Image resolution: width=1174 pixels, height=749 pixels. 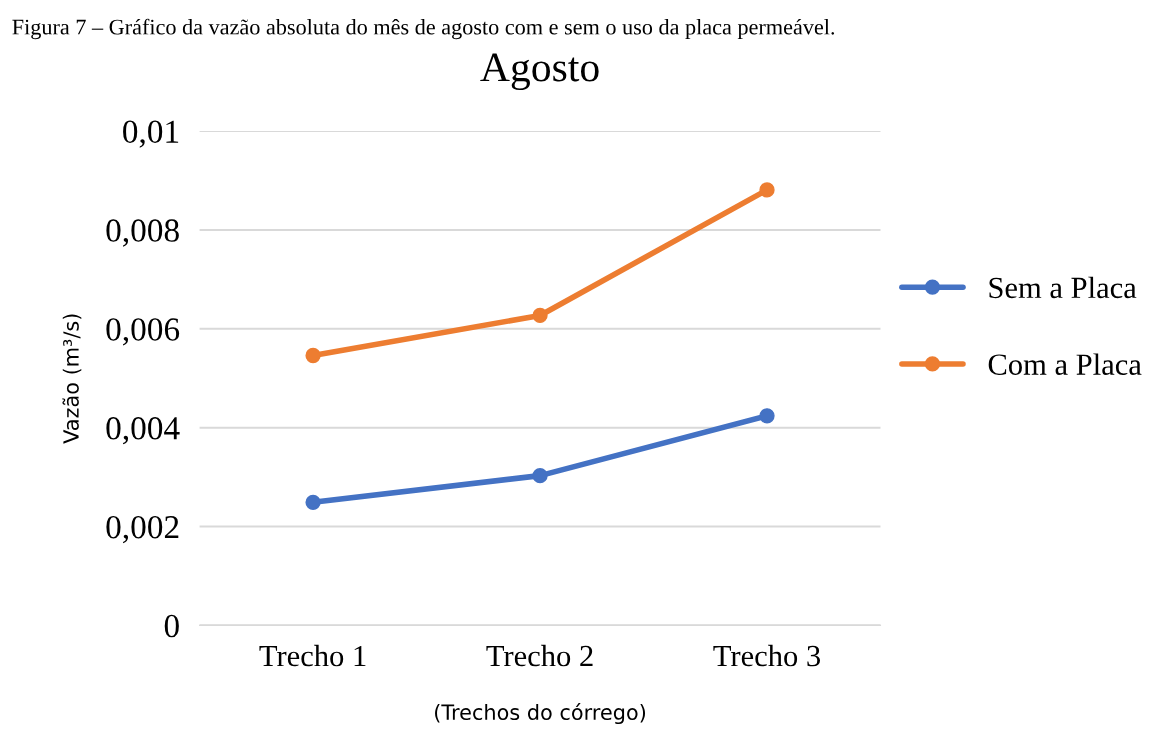 What do you see at coordinates (1065, 364) in the screenshot?
I see `legend-label: Com a Placa` at bounding box center [1065, 364].